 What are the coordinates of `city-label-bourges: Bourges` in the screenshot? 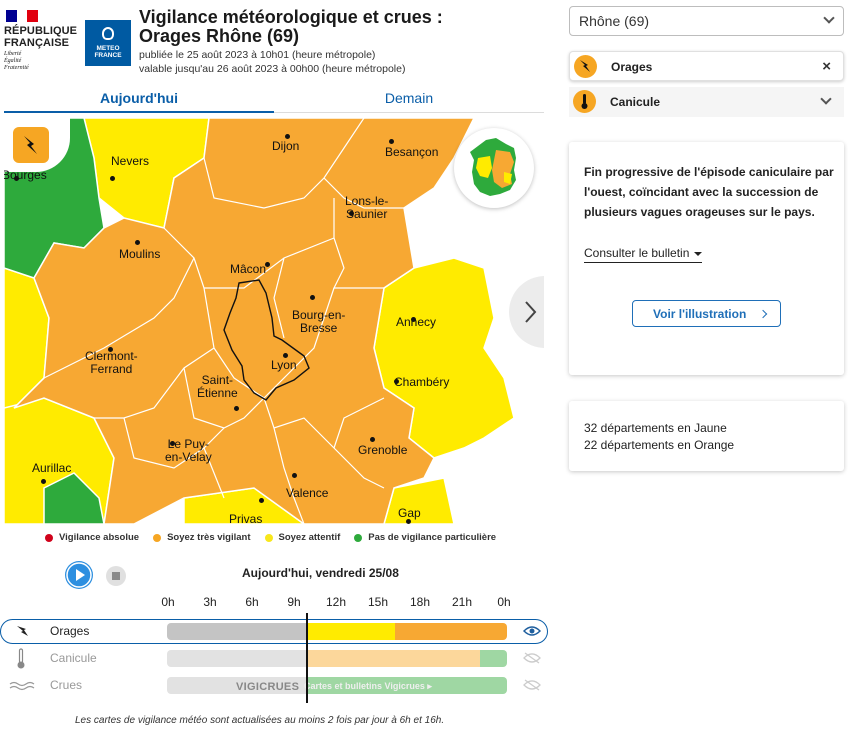 It's located at (25, 175).